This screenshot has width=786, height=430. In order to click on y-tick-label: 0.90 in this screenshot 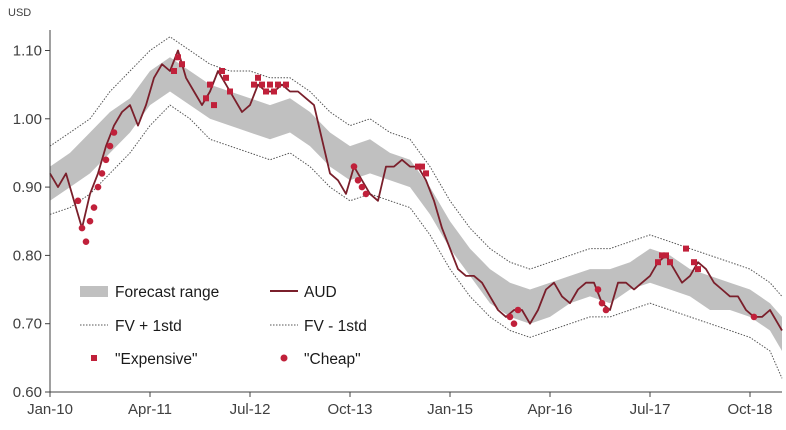, I will do `click(27, 187)`.